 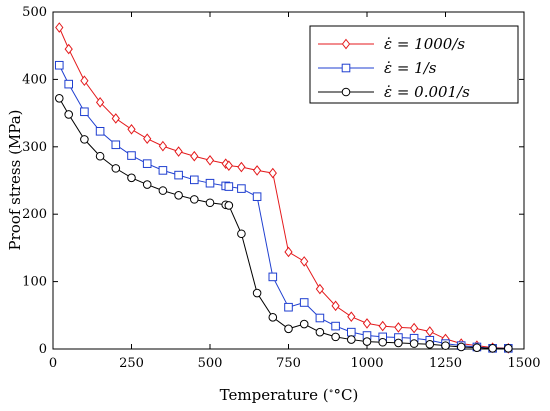 I want to click on x-tick-label: 500, so click(x=210, y=363).